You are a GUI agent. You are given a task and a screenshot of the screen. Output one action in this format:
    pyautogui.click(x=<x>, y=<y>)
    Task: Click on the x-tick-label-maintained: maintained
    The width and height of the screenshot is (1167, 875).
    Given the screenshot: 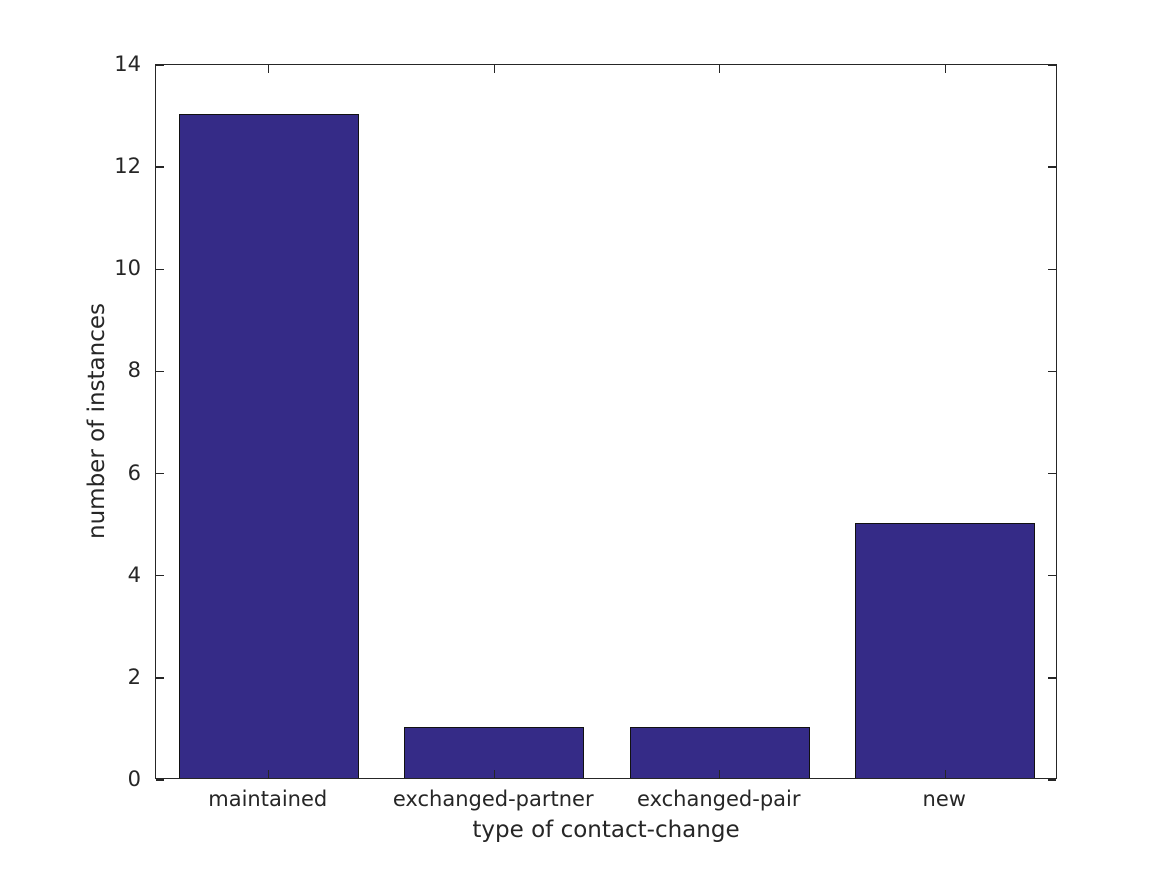 What is the action you would take?
    pyautogui.click(x=268, y=799)
    